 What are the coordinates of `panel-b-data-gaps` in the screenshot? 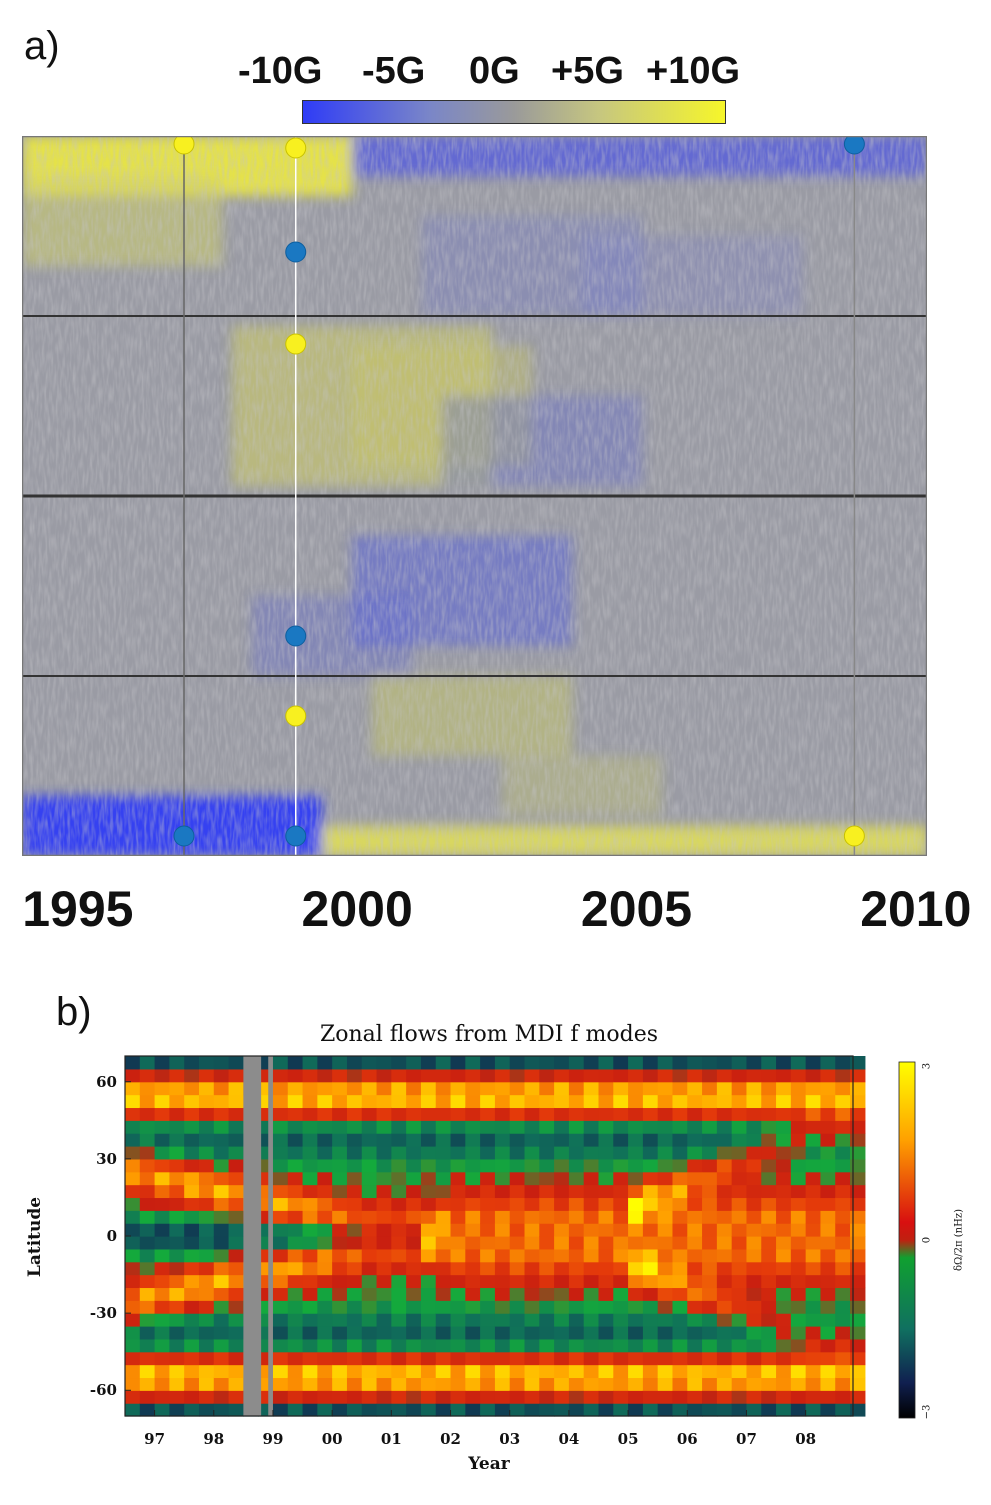 It's located at (258, 1236).